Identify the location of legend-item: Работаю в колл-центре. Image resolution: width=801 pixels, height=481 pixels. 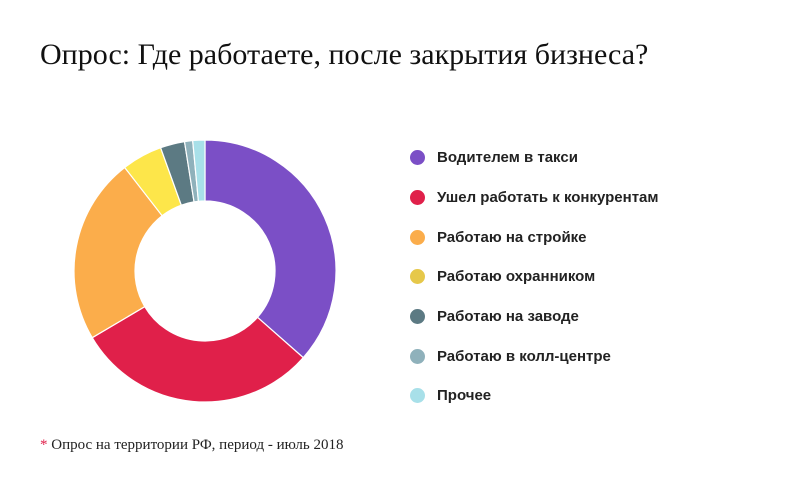
(534, 356).